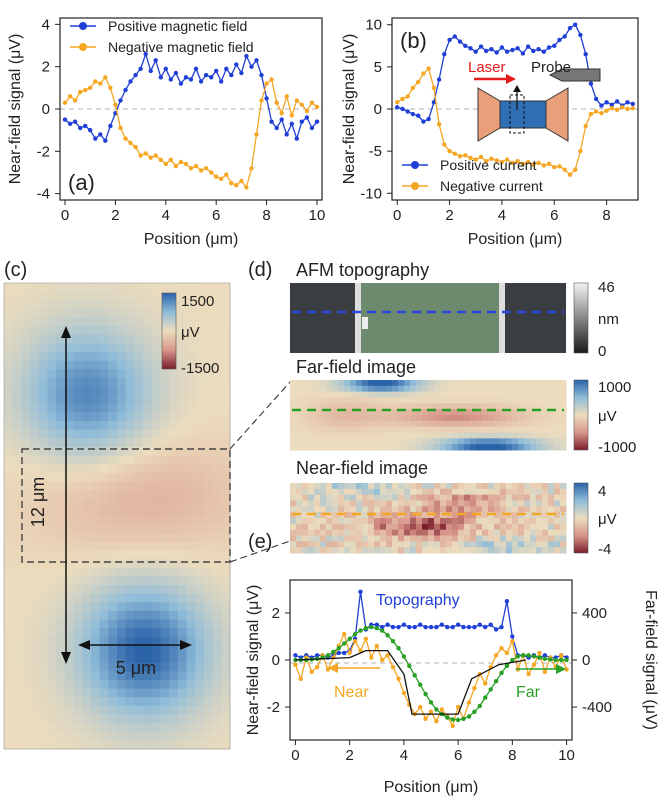 This screenshot has height=809, width=664. I want to click on panel-b-ylabel: Near-field signal (μV), so click(349, 109).